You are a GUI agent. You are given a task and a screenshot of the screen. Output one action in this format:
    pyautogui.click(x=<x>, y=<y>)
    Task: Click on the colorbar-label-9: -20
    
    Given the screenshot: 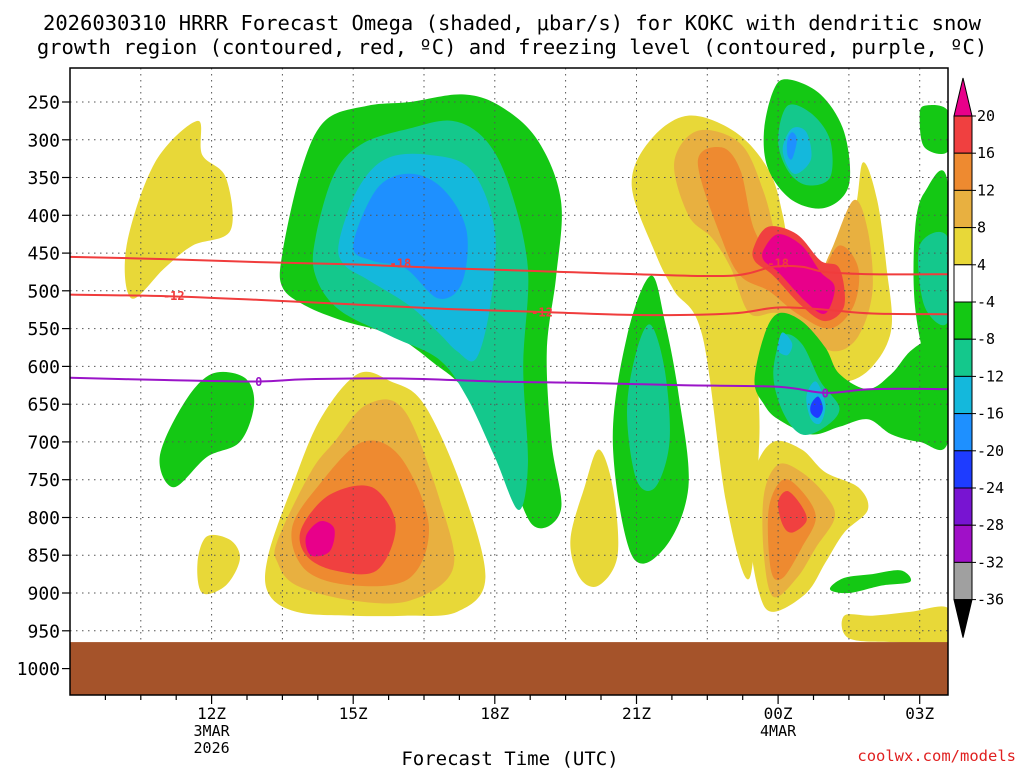 What is the action you would take?
    pyautogui.click(x=990, y=451)
    